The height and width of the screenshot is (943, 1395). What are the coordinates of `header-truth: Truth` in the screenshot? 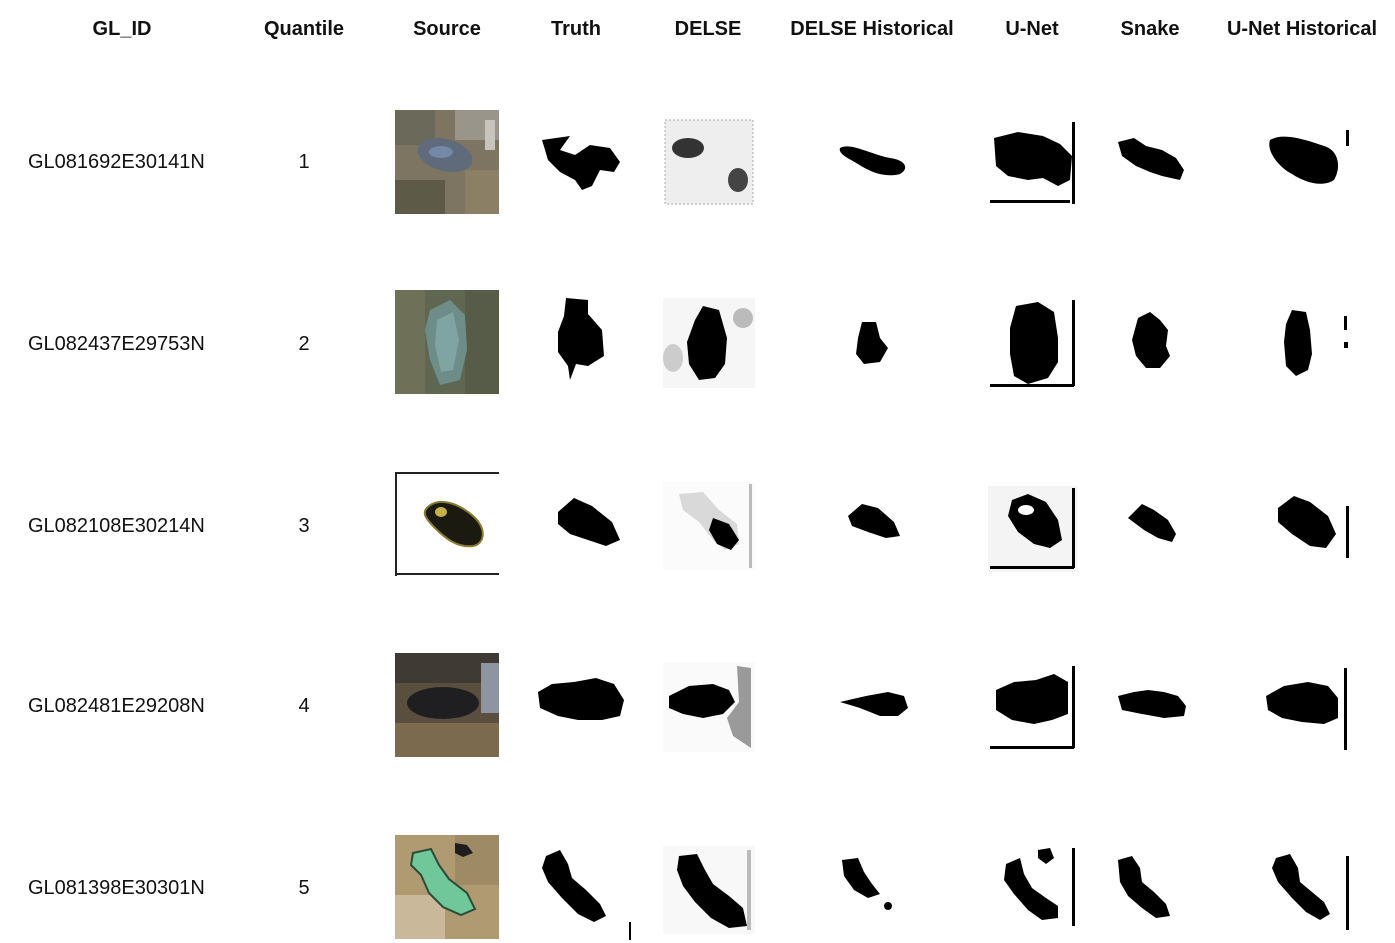 It's located at (576, 29).